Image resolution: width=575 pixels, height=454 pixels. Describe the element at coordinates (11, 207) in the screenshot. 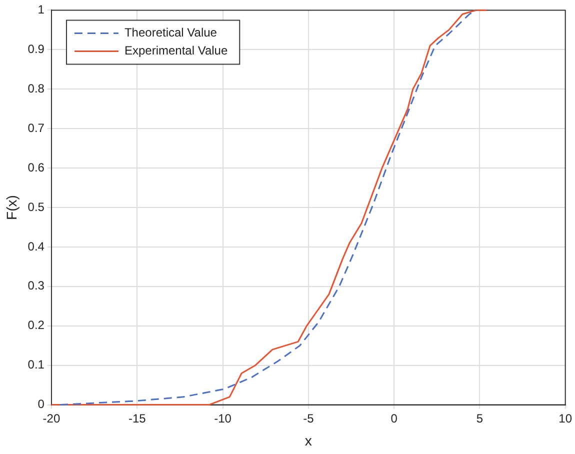

I see `y-axis-title: F(x)` at that location.